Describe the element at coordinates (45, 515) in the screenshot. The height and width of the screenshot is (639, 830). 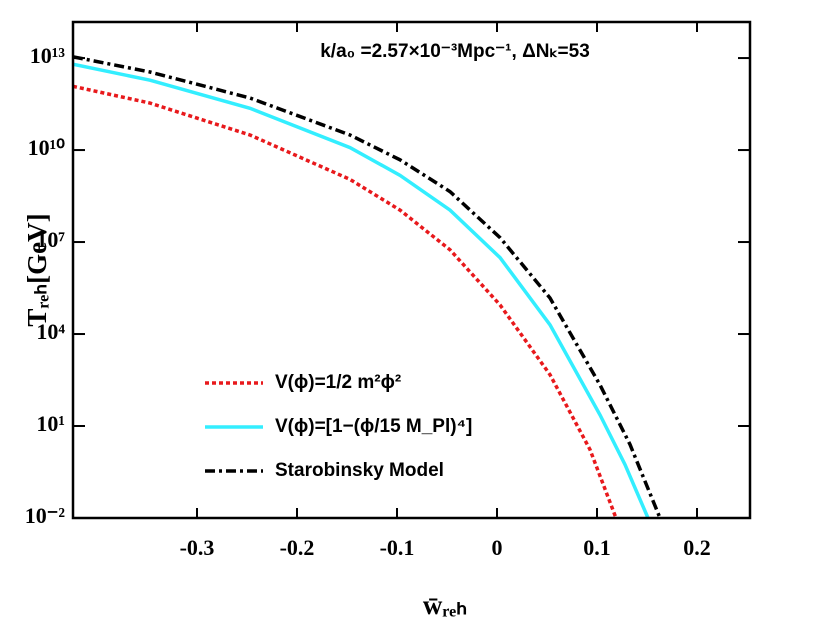
I see `y-tick-label: 10⁻²` at that location.